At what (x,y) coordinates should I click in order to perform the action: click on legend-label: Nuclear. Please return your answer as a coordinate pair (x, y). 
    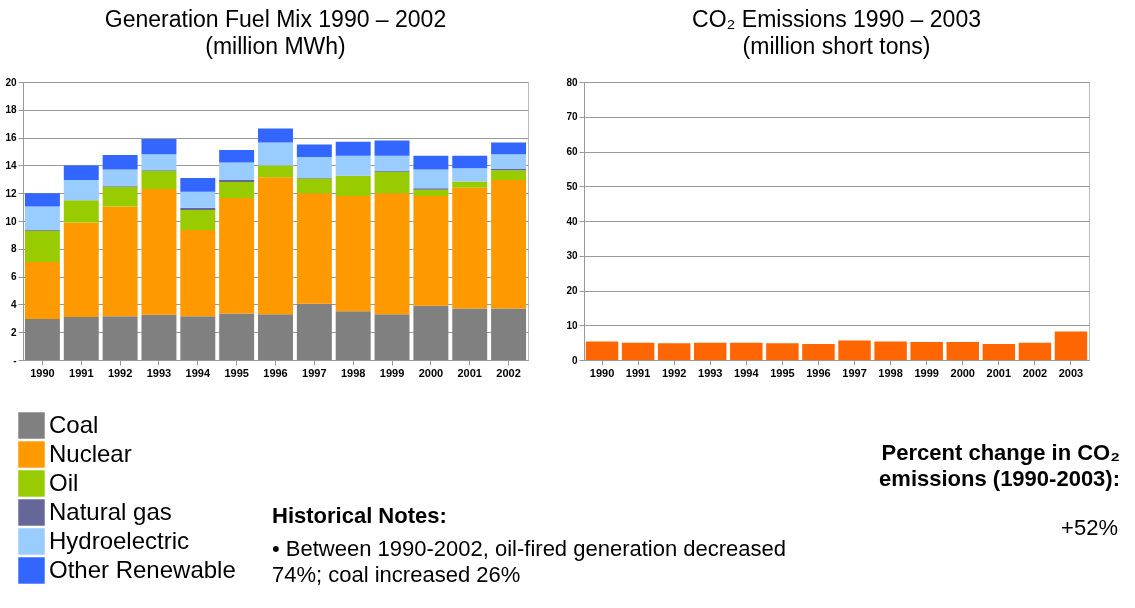
    Looking at the image, I should click on (90, 453).